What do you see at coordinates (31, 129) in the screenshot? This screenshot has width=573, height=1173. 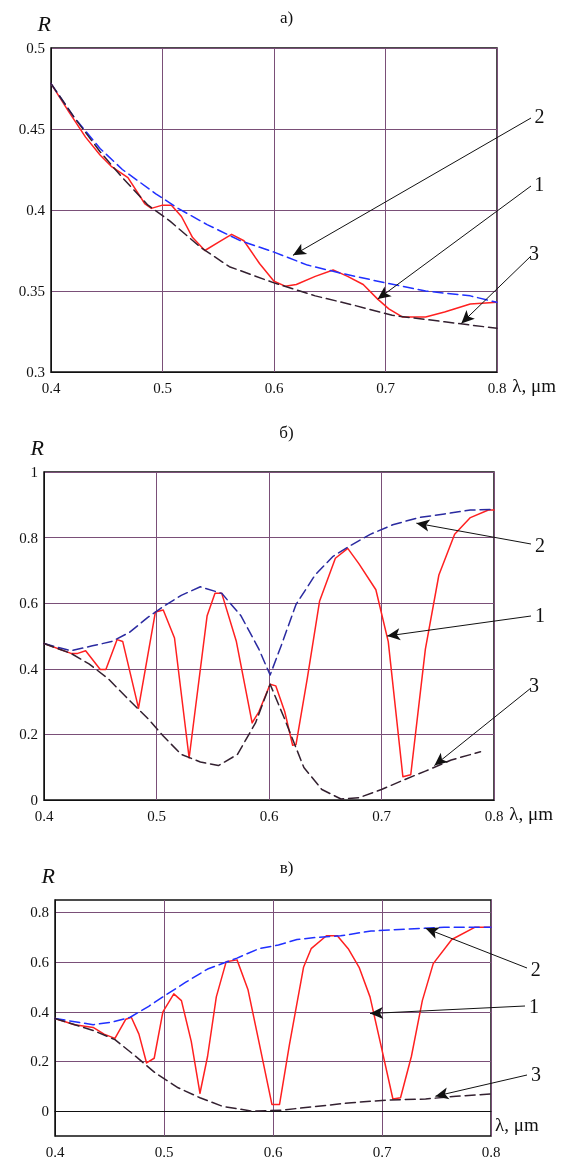 I see `y-tick-label: 0.45` at bounding box center [31, 129].